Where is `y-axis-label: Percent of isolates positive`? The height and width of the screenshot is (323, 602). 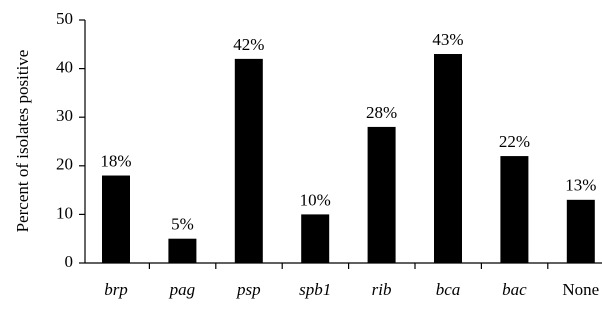 y-axis-label: Percent of isolates positive is located at coordinates (22, 141).